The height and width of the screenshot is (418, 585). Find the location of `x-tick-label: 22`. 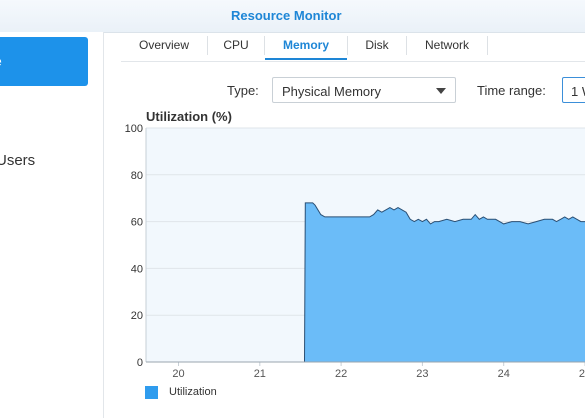

x-tick-label: 22 is located at coordinates (341, 374).